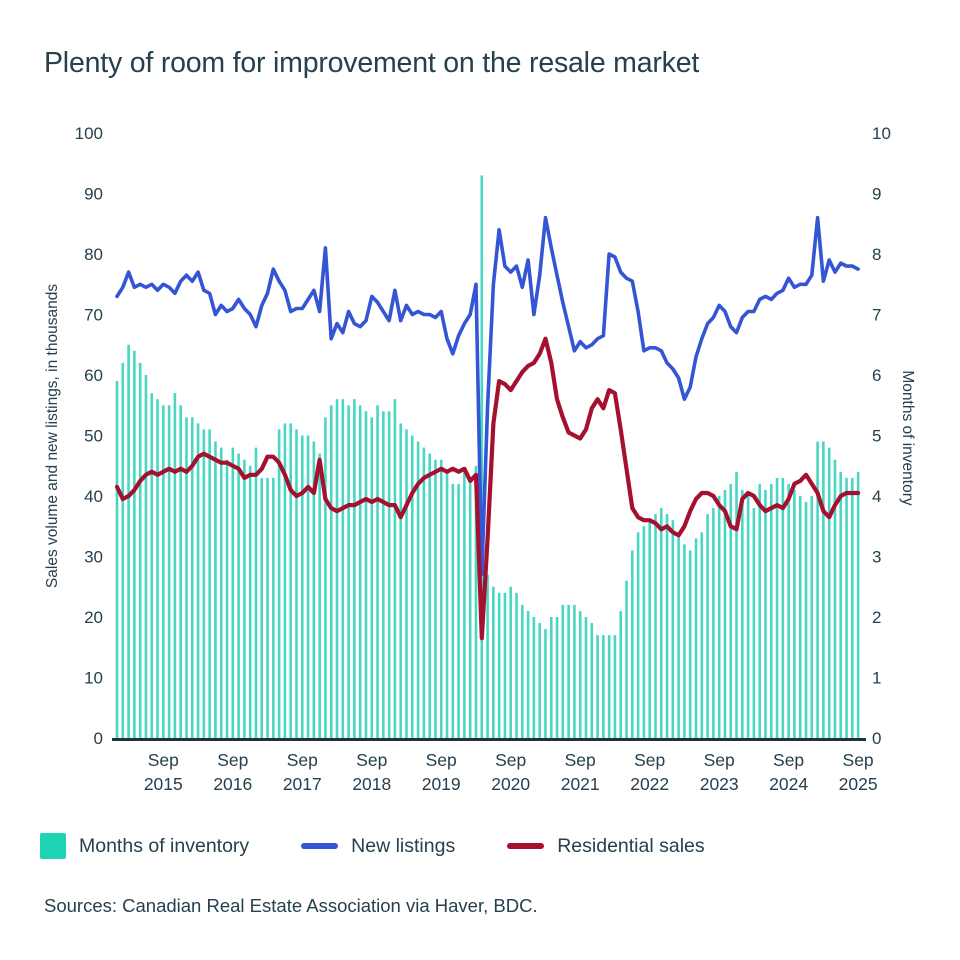 The width and height of the screenshot is (960, 960). Describe the element at coordinates (719, 784) in the screenshot. I see `x-axis-tick-year: 2023` at that location.